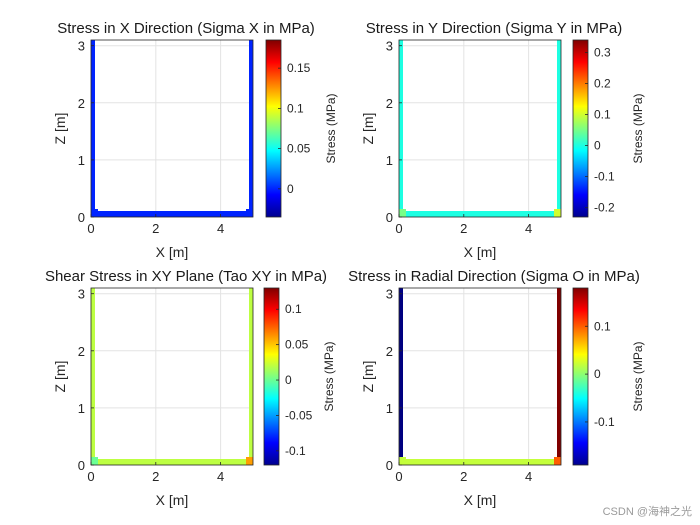 This screenshot has width=700, height=525. I want to click on watermark: CSDN @海神之光, so click(647, 512).